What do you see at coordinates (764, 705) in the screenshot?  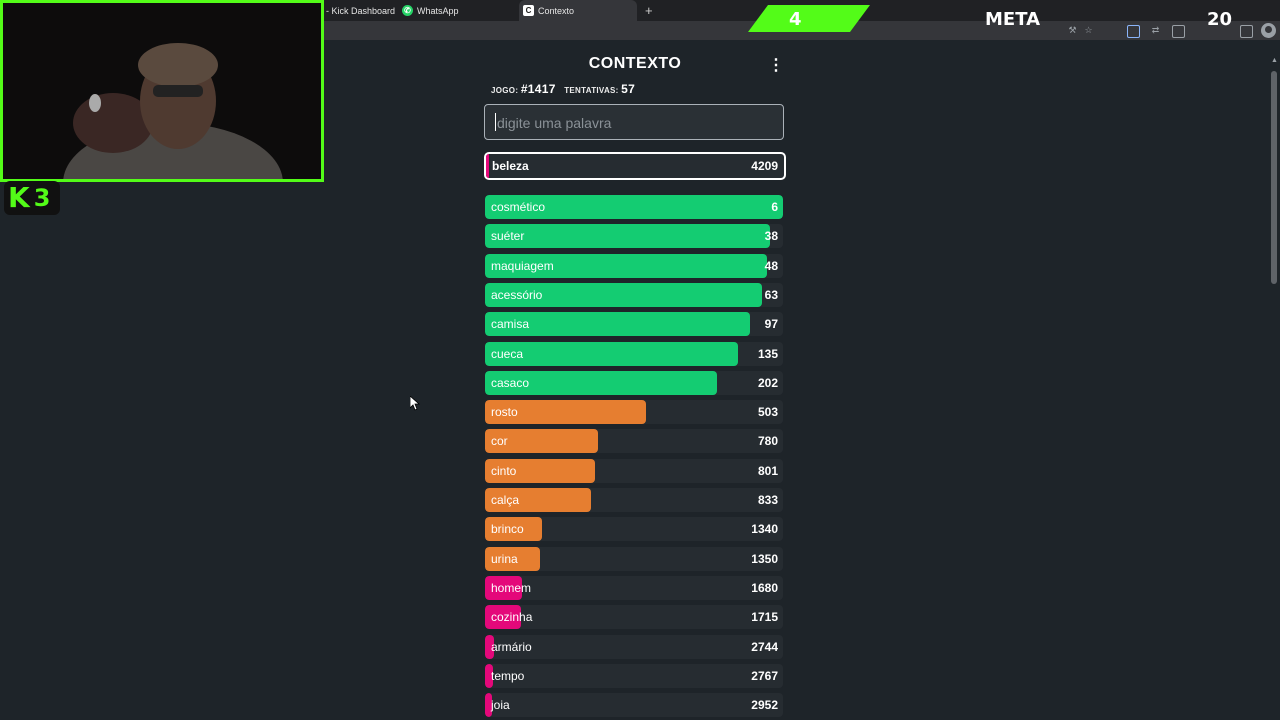 I see `guess-rank: 2952` at bounding box center [764, 705].